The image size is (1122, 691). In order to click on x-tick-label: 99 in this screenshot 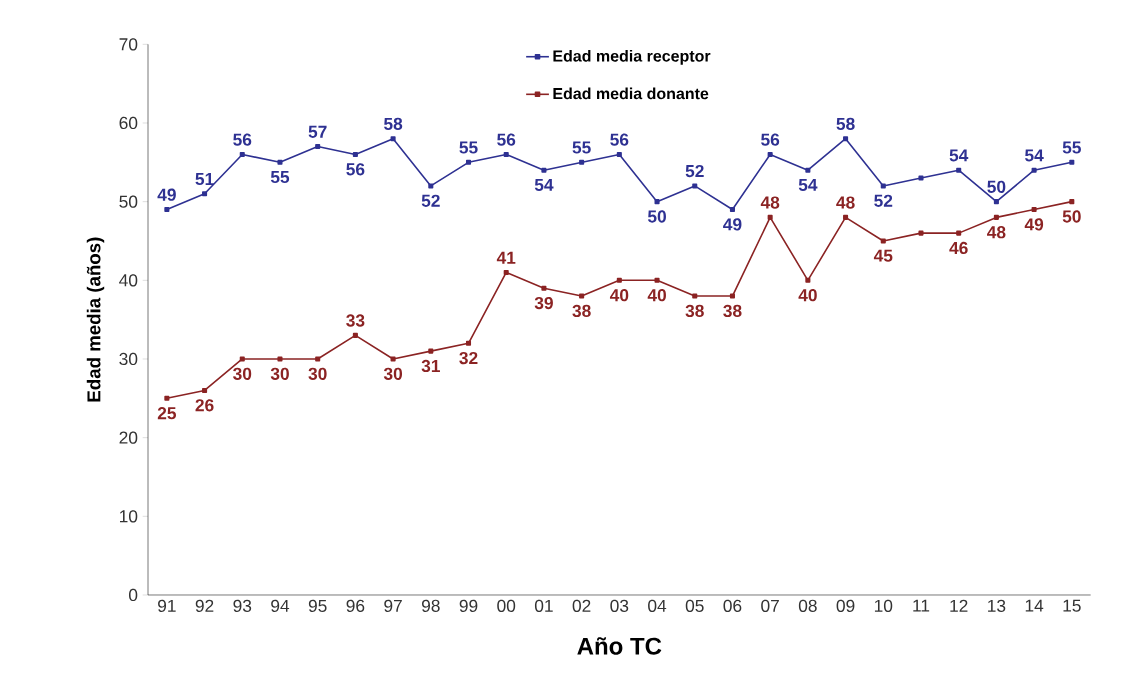, I will do `click(468, 605)`.